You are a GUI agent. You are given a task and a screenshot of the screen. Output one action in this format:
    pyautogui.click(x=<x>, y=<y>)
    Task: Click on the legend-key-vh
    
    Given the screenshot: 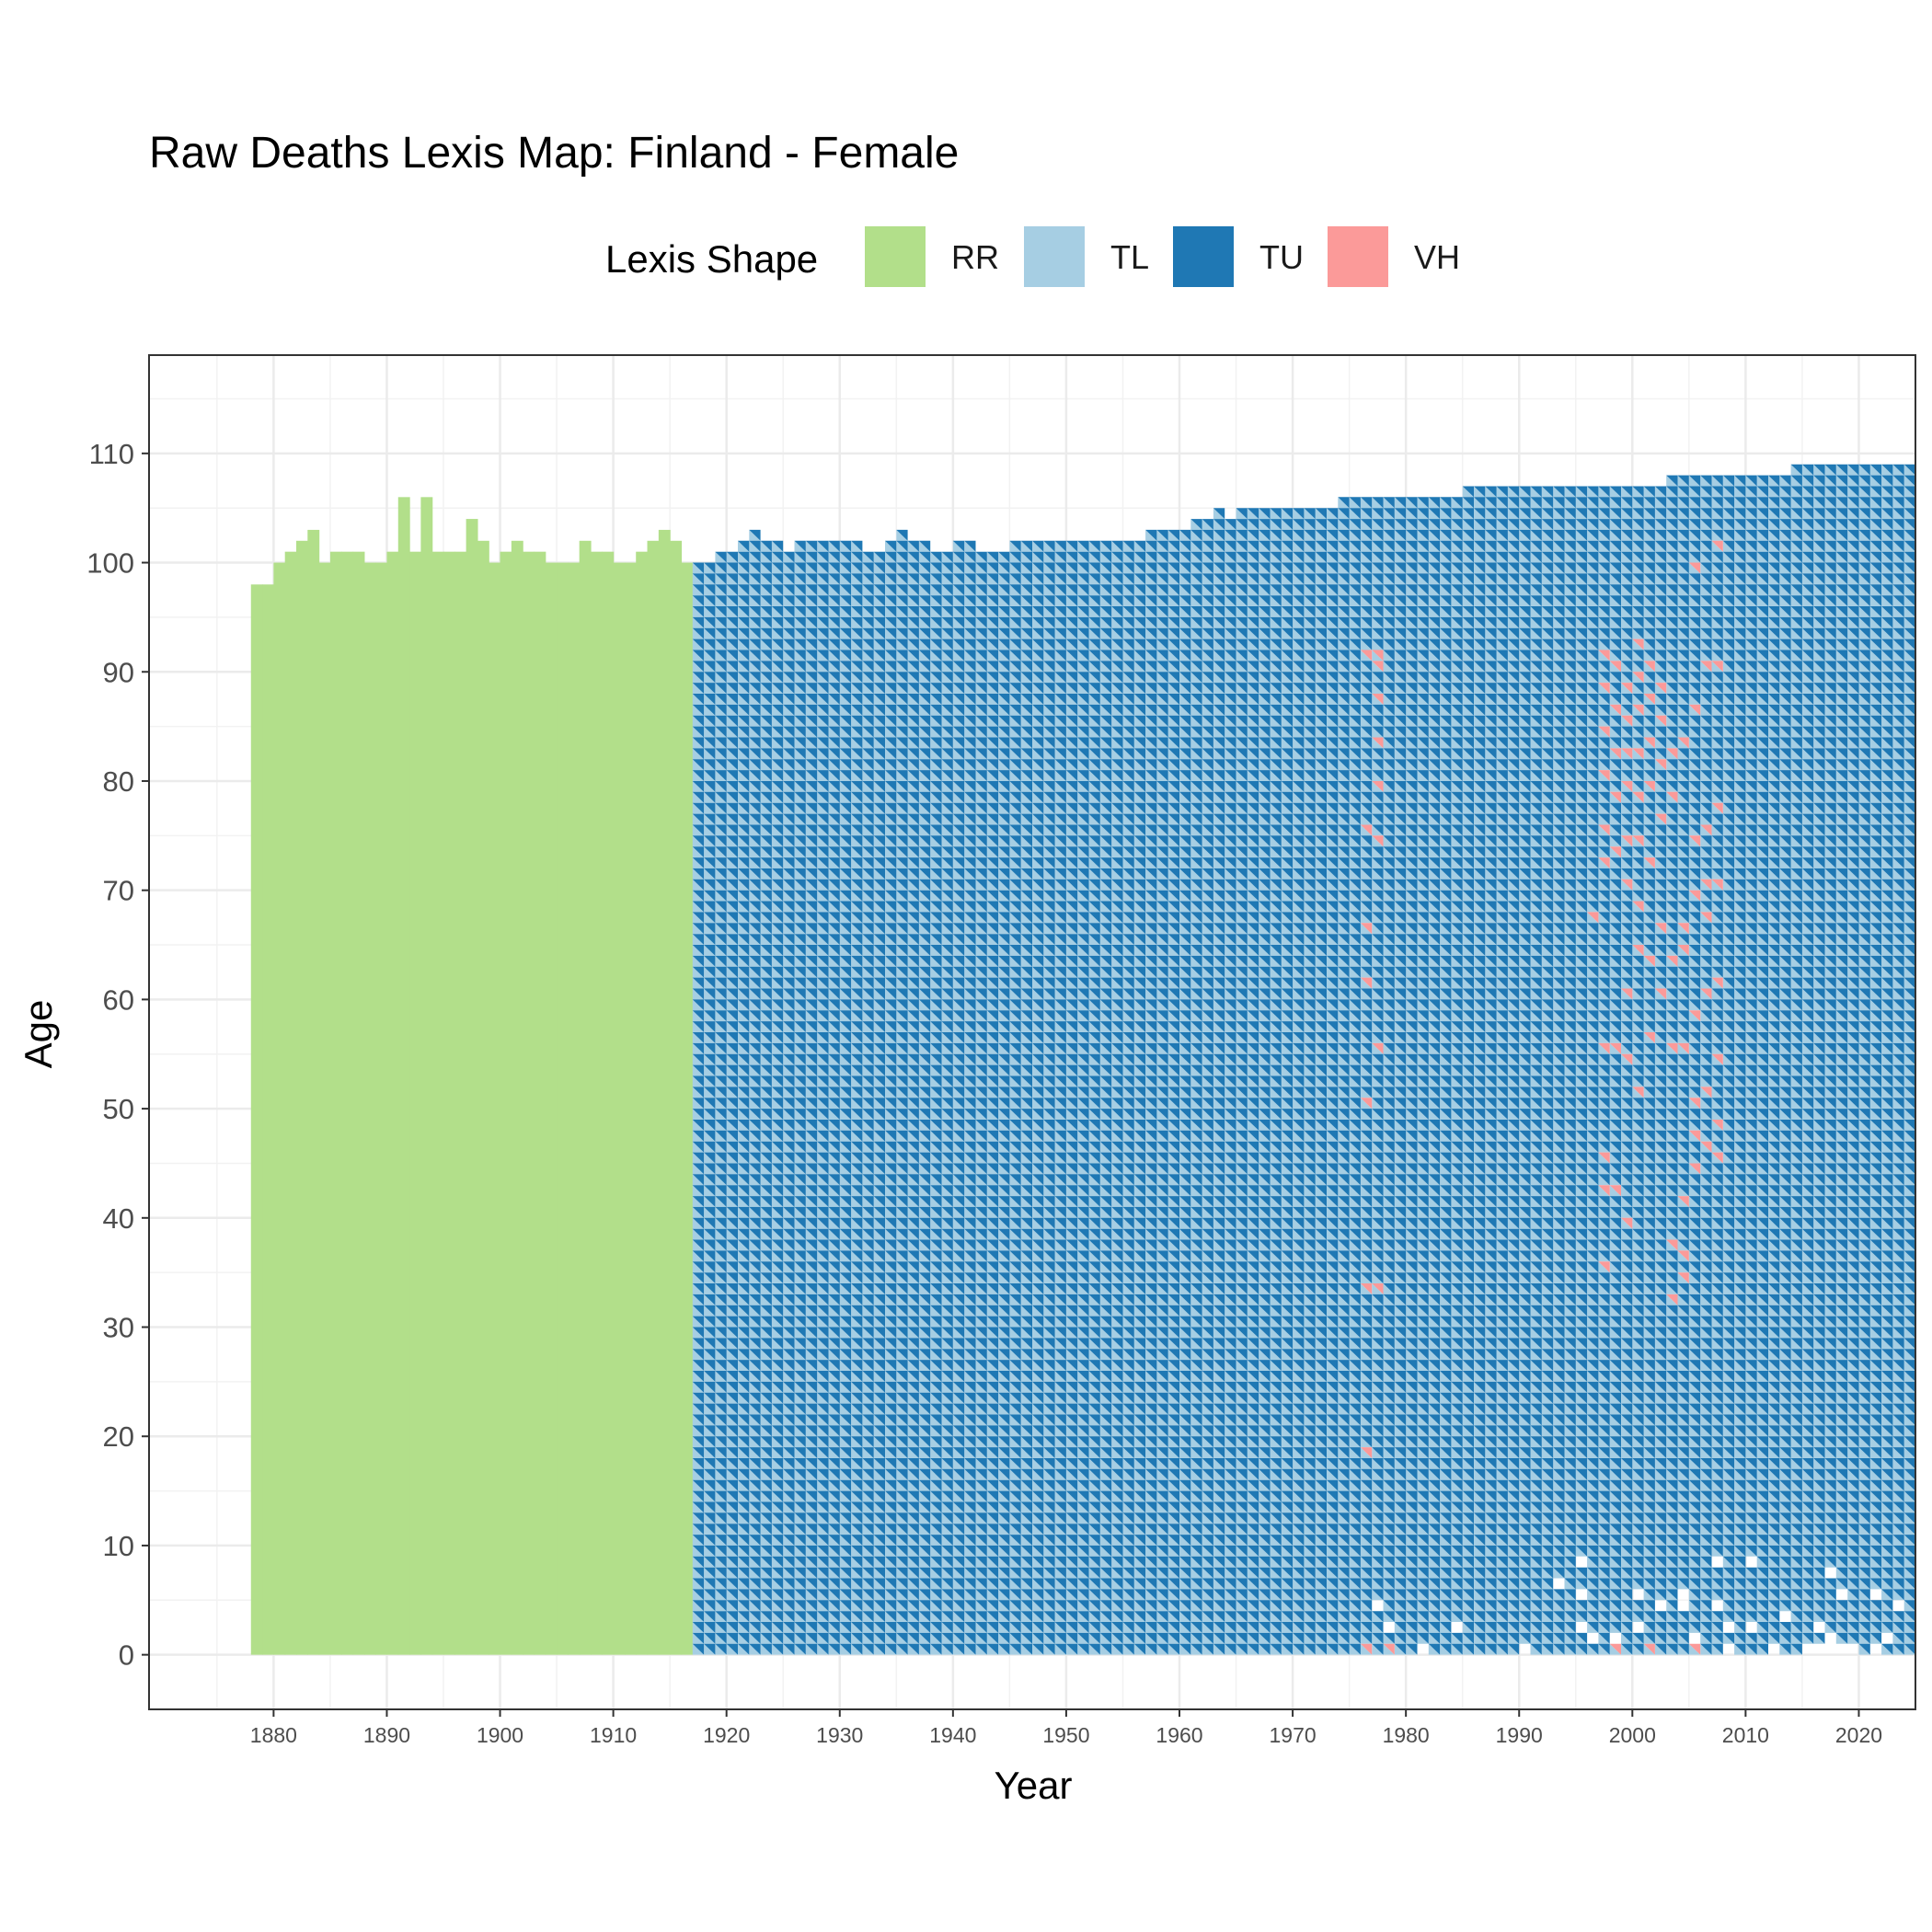 What is the action you would take?
    pyautogui.click(x=1358, y=256)
    